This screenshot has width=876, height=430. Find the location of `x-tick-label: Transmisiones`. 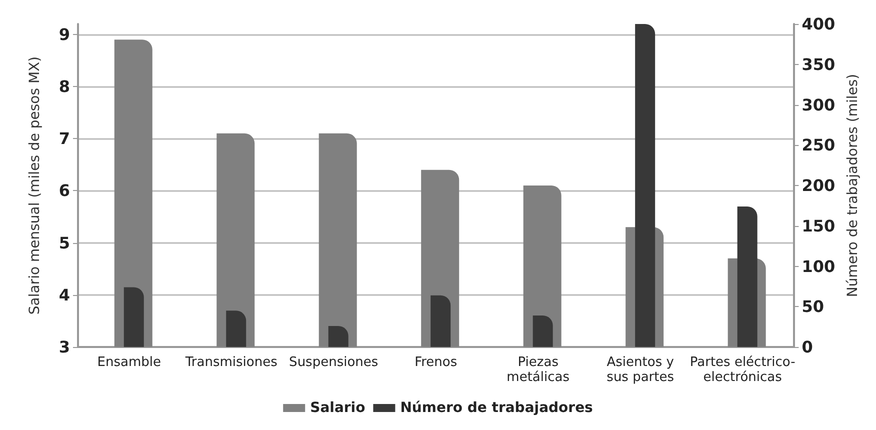

x-tick-label: Transmisiones is located at coordinates (231, 362).